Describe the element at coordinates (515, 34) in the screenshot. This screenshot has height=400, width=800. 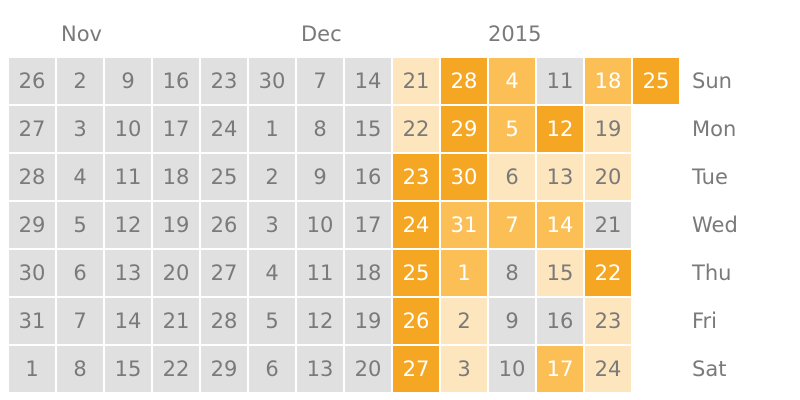
I see `year-label: 2015` at that location.